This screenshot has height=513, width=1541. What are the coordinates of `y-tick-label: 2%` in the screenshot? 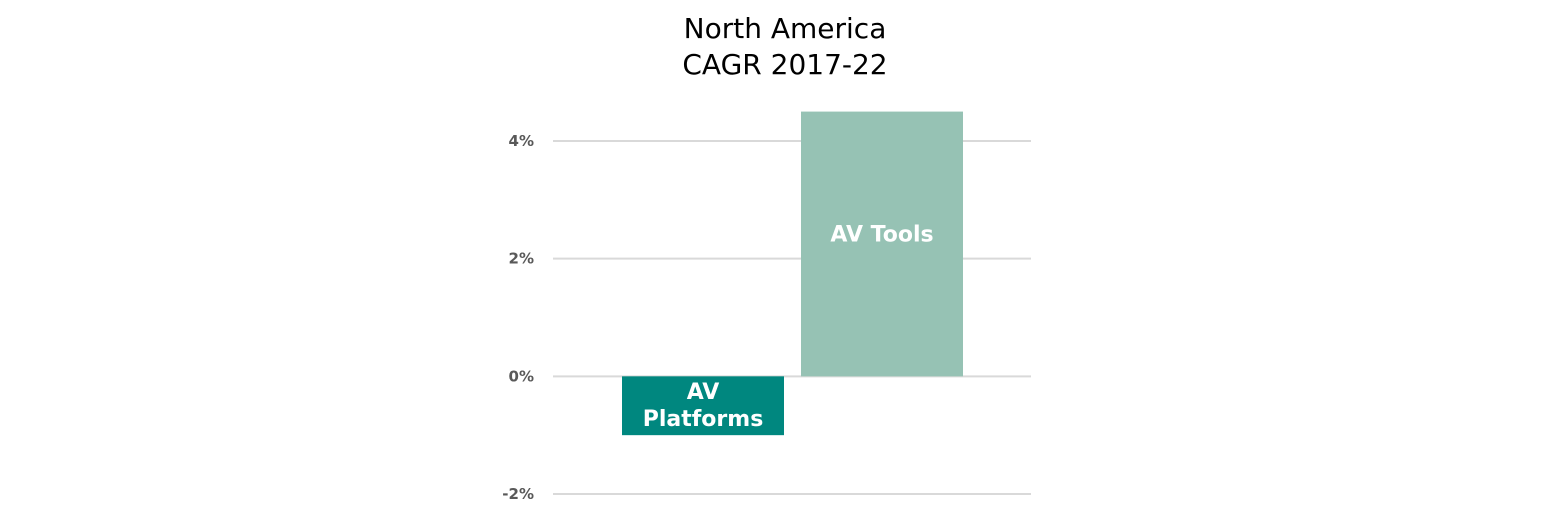 It's located at (521, 259).